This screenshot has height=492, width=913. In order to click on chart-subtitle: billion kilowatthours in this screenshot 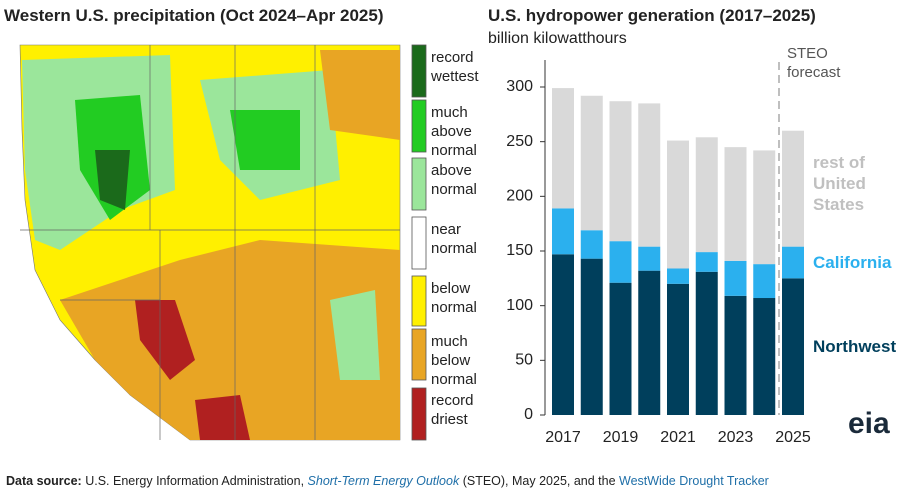, I will do `click(557, 38)`.